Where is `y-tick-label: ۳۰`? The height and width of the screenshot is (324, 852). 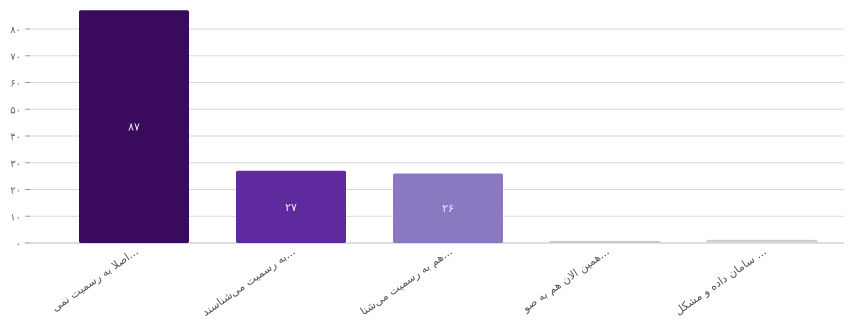 y-tick-label: ۳۰ is located at coordinates (15, 164).